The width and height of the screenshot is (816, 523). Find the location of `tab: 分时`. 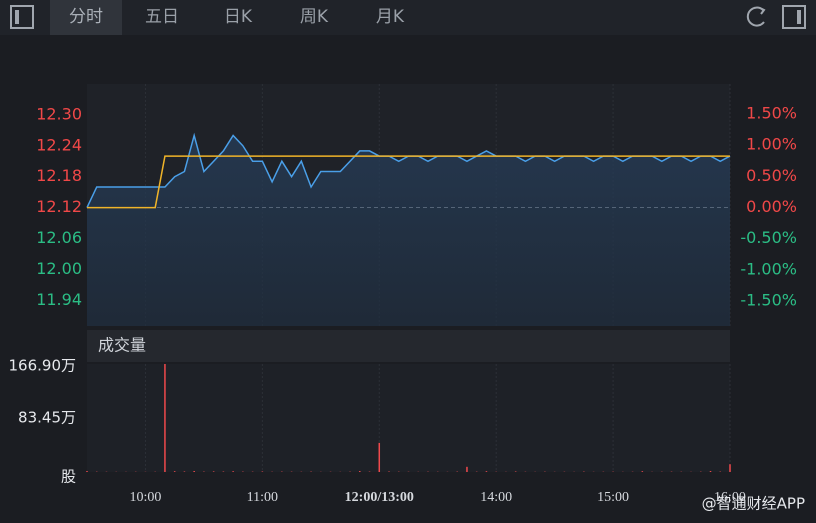

tab: 分时 is located at coordinates (86, 17).